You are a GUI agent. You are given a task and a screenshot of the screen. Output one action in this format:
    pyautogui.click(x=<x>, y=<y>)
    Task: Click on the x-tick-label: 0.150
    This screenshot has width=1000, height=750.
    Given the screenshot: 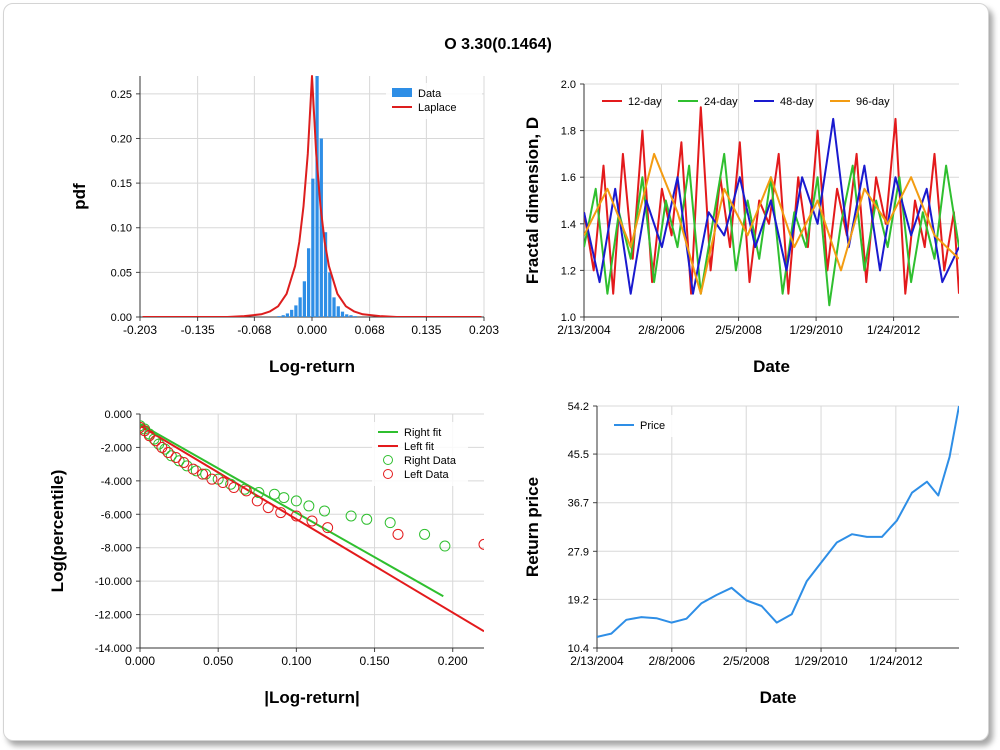 What is the action you would take?
    pyautogui.click(x=375, y=661)
    